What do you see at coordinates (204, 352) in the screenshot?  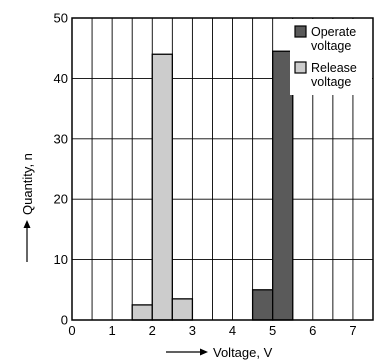 I see `x-axis-arrow-head` at bounding box center [204, 352].